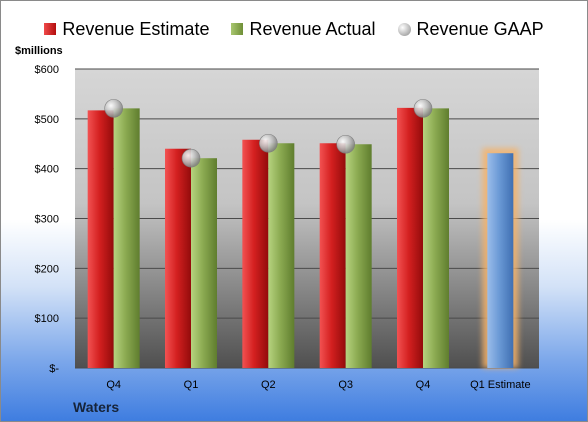 Image resolution: width=588 pixels, height=422 pixels. What do you see at coordinates (191, 385) in the screenshot?
I see `x-tick-label: Q1` at bounding box center [191, 385].